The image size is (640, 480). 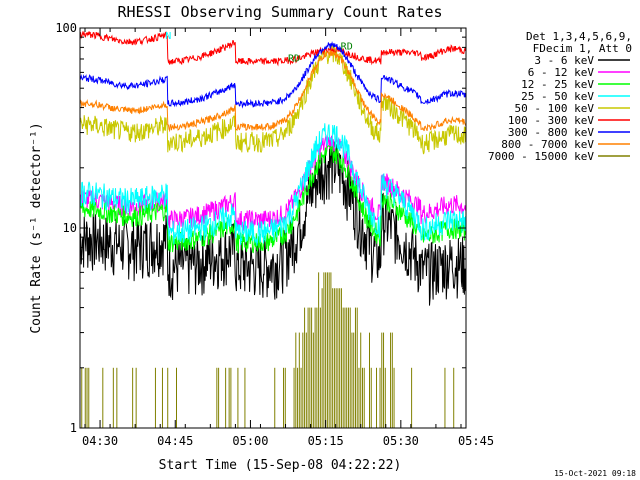 I want to click on series-12-25-kev, so click(x=273, y=199).